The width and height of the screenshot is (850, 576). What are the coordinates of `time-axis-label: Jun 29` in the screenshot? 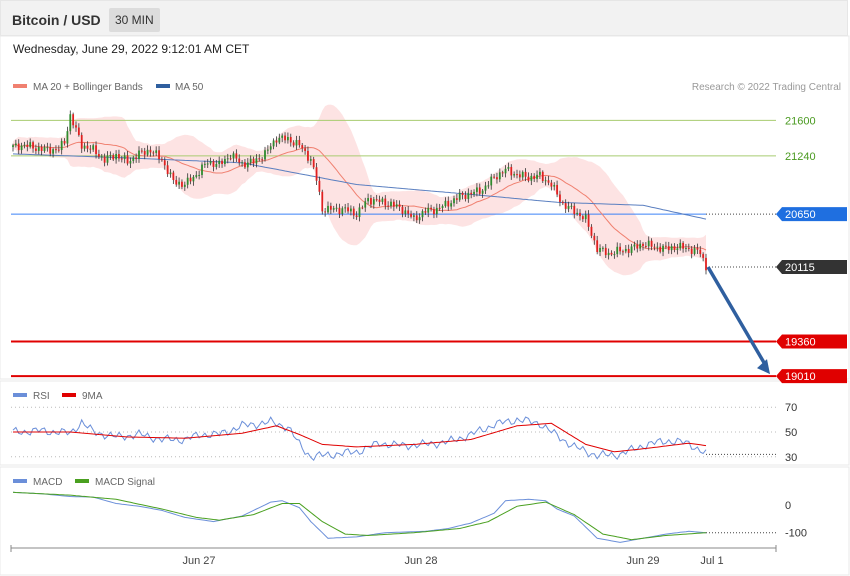 It's located at (642, 561).